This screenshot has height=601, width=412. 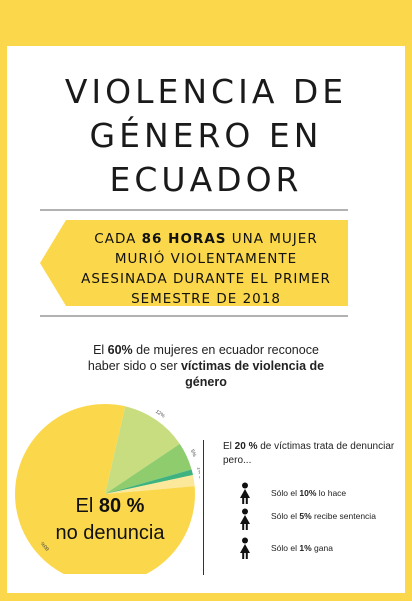 I want to click on title-line-2: GÉNERO EN, so click(x=206, y=135).